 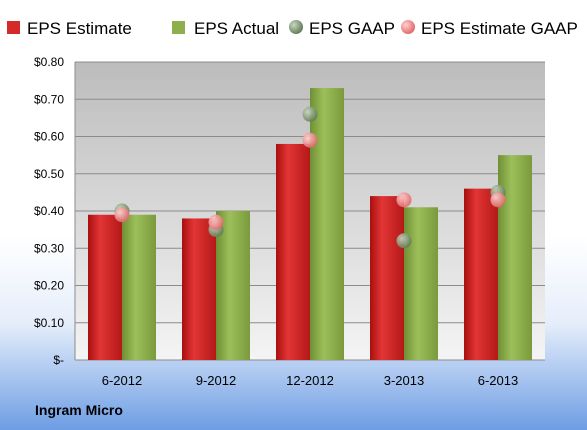 What do you see at coordinates (49, 137) in the screenshot?
I see `y-tick-label: $0.60` at bounding box center [49, 137].